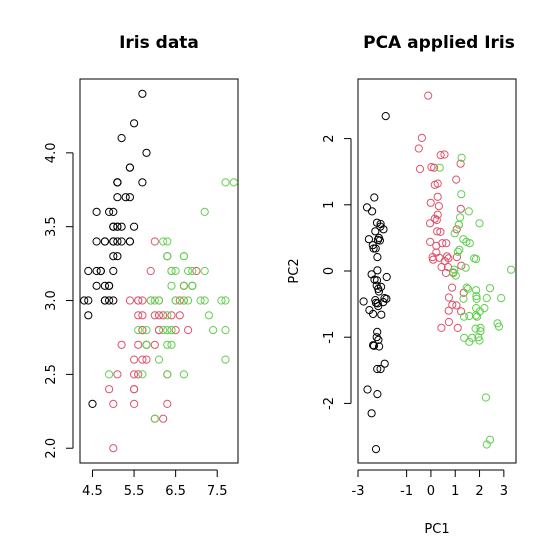 The width and height of the screenshot is (560, 560). What do you see at coordinates (329, 271) in the screenshot?
I see `pca-y-tick-label: 0` at bounding box center [329, 271].